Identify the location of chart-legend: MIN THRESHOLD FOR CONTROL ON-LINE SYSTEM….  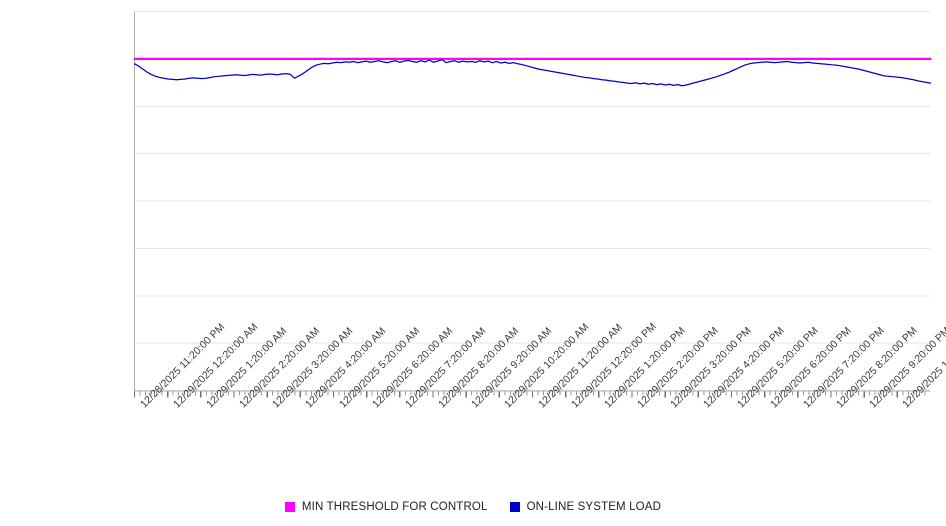
(473, 507).